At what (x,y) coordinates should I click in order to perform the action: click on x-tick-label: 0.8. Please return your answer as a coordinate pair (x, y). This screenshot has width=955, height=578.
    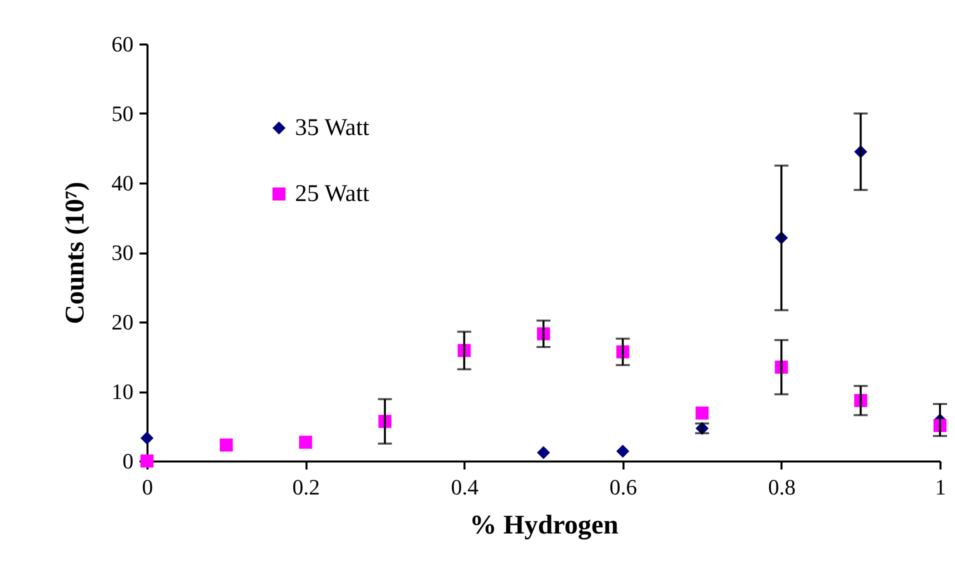
    Looking at the image, I should click on (782, 487).